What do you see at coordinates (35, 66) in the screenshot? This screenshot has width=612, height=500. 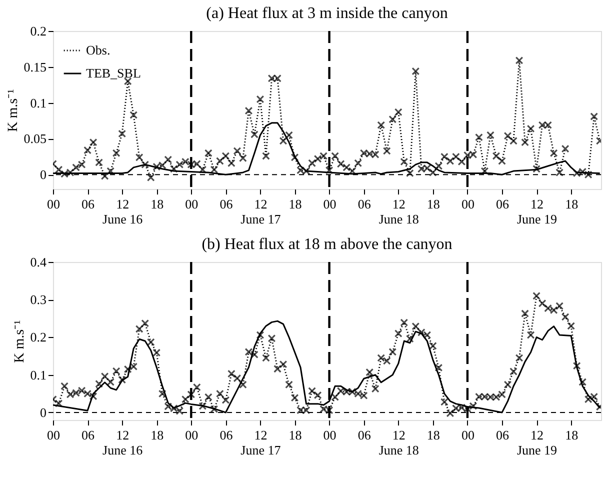 I see `y-tick-label: 0.15` at bounding box center [35, 66].